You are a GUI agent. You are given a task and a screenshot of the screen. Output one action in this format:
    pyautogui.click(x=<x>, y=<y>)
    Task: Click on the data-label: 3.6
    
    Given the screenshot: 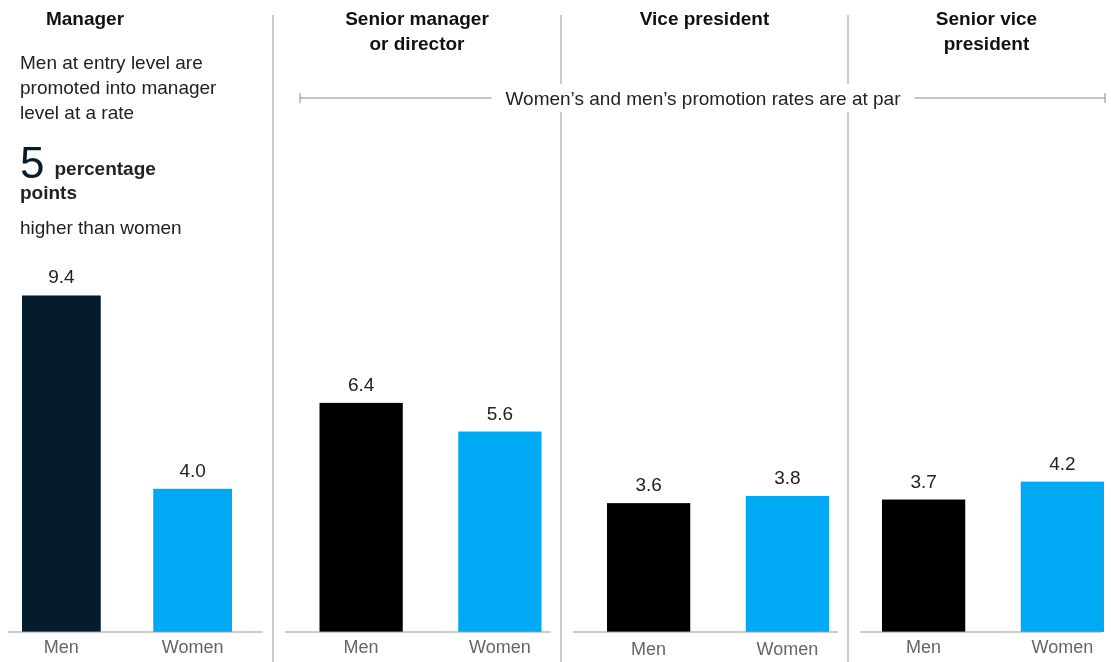 What is the action you would take?
    pyautogui.click(x=648, y=485)
    